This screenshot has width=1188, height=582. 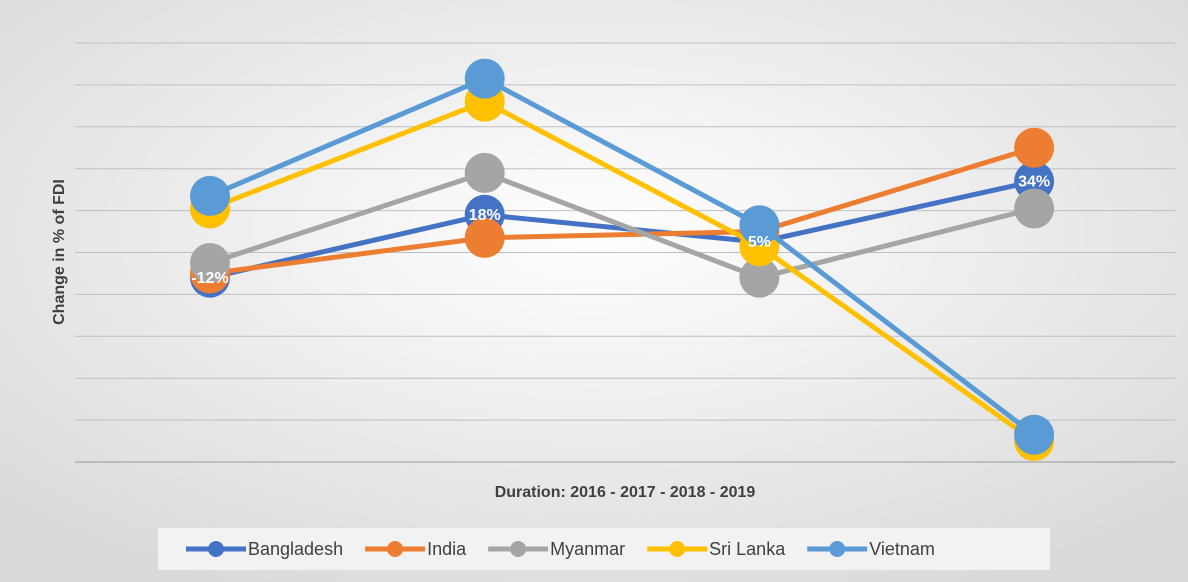 What do you see at coordinates (59, 252) in the screenshot?
I see `y-axis-label: Change in % of FDI` at bounding box center [59, 252].